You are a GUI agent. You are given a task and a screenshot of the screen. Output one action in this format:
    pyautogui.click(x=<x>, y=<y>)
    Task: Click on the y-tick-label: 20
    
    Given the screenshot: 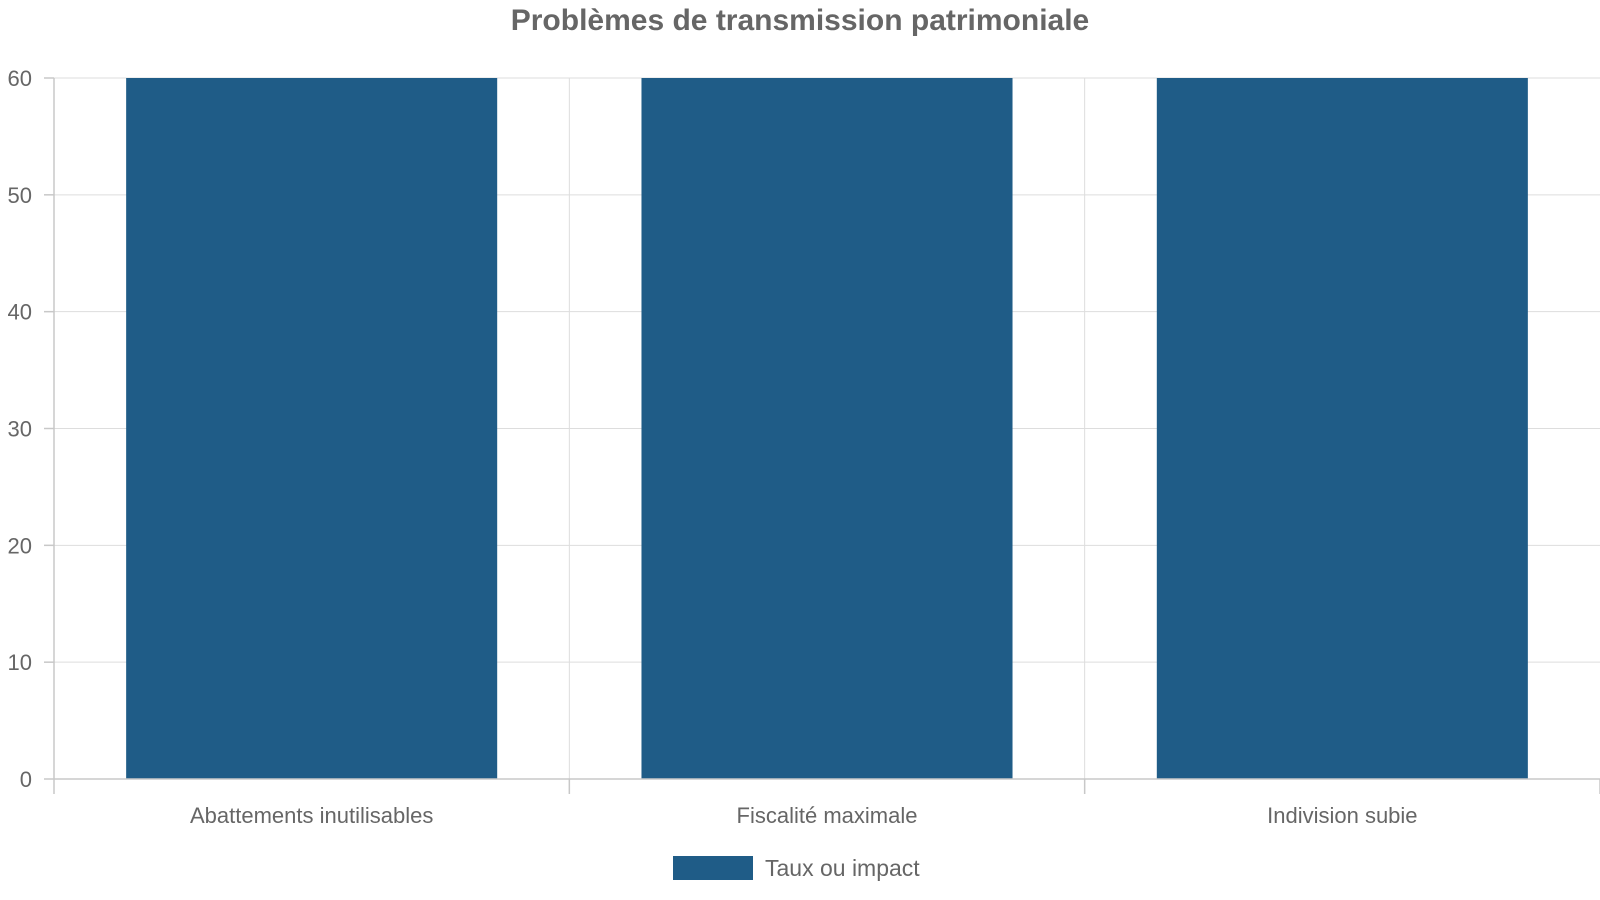 What is the action you would take?
    pyautogui.click(x=20, y=545)
    